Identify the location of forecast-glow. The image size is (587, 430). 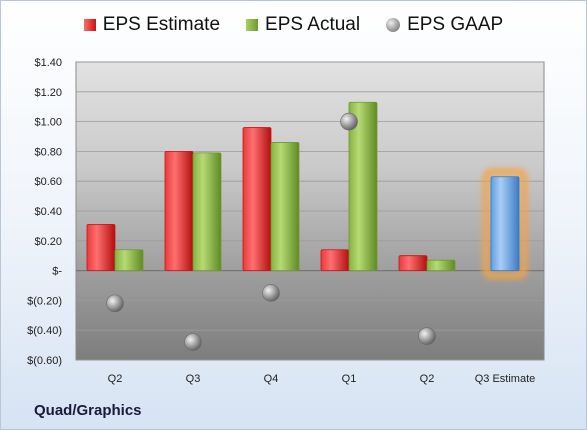
(505, 224).